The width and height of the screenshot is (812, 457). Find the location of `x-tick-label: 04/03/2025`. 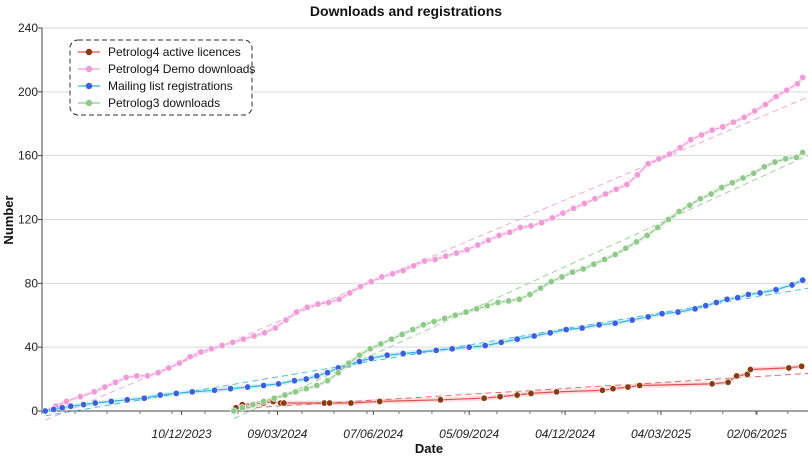

x-tick-label: 04/03/2025 is located at coordinates (661, 434).